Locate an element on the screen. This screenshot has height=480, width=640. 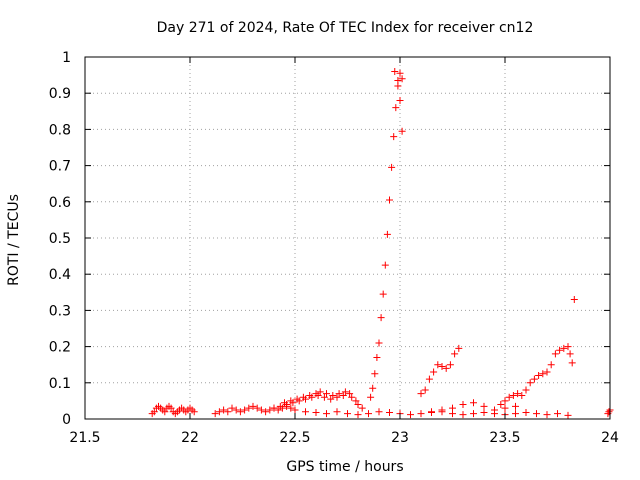
series-background-cluster-a is located at coordinates (173, 410).